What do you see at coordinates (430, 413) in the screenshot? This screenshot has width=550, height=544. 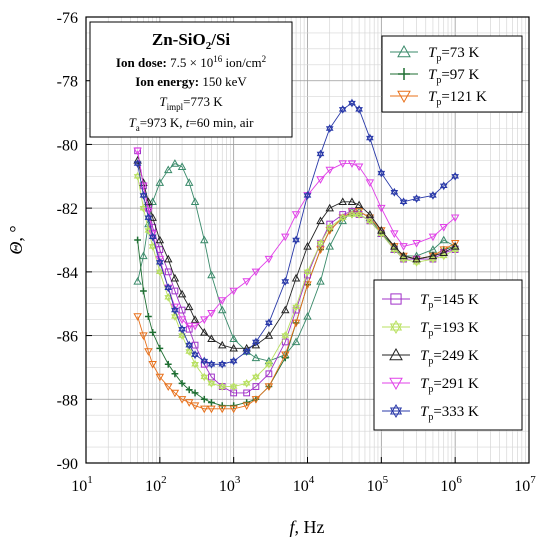 I see `legend-entry: Tp=333 K` at bounding box center [430, 413].